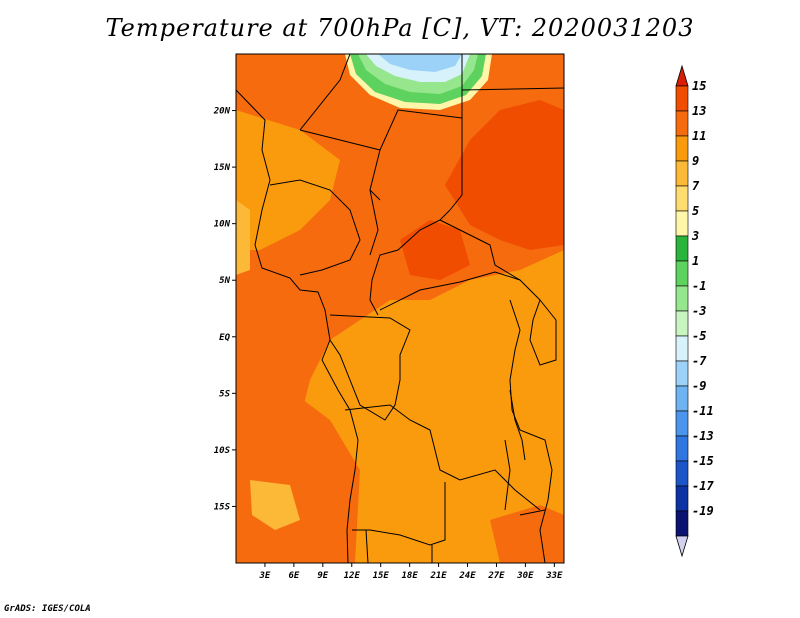 This screenshot has height=618, width=800. I want to click on colorbar-level-label: 3, so click(695, 236).